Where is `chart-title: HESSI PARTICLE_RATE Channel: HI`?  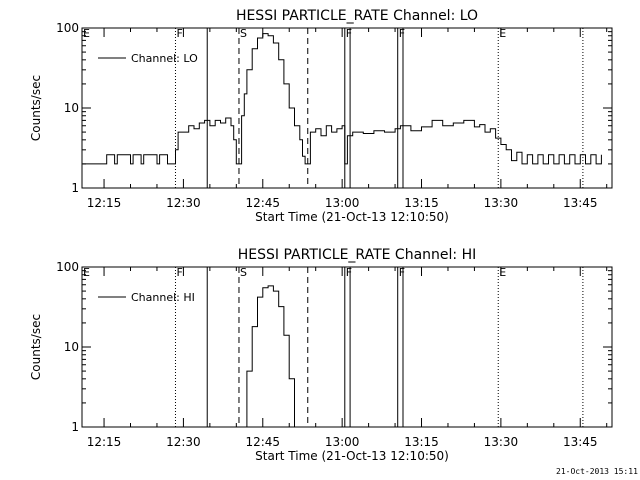 chart-title: HESSI PARTICLE_RATE Channel: HI is located at coordinates (357, 255).